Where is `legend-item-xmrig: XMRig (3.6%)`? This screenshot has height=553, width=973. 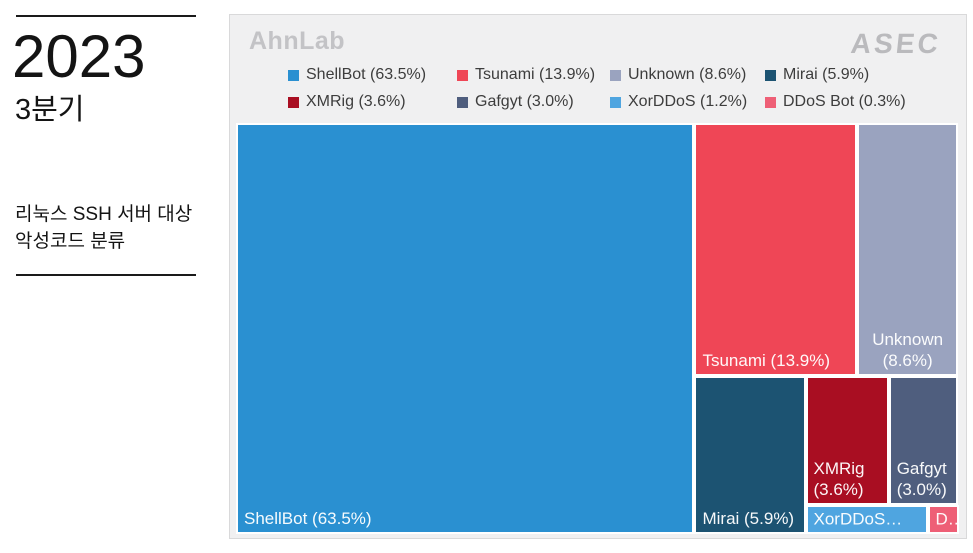 legend-item-xmrig: XMRig (3.6%) is located at coordinates (372, 102).